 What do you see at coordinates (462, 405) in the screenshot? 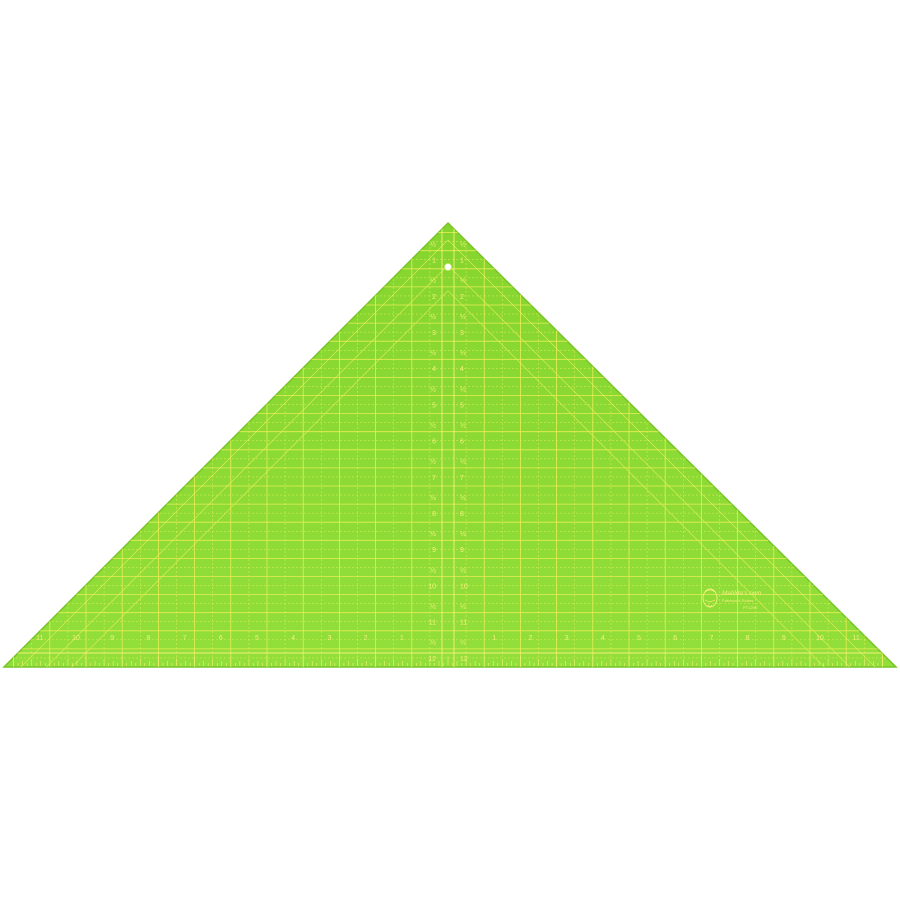
I see `center-scale-label-right: 5` at bounding box center [462, 405].